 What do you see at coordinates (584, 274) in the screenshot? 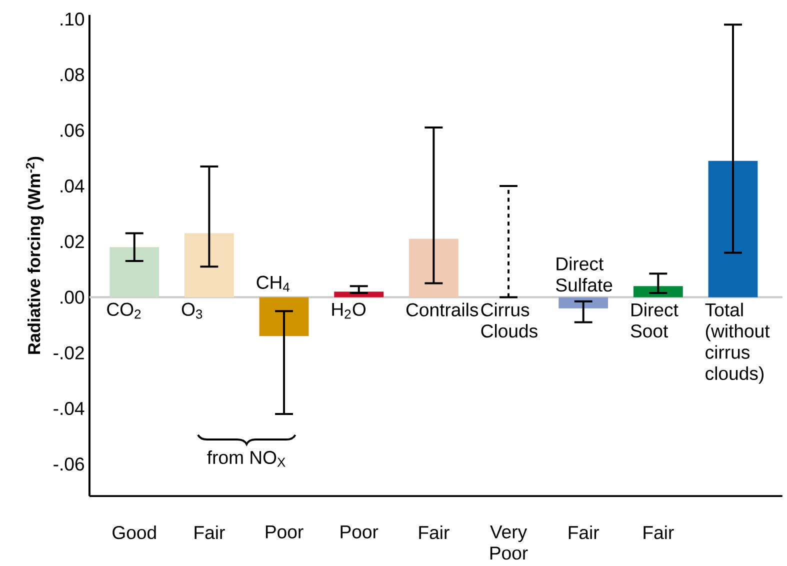
I see `x-tick-label: Direct Sulfate` at bounding box center [584, 274].